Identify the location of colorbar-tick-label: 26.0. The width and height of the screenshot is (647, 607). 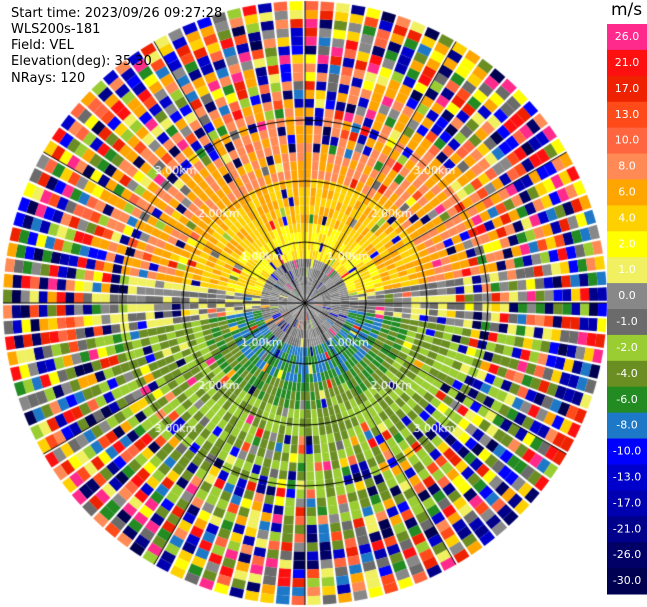
(627, 36).